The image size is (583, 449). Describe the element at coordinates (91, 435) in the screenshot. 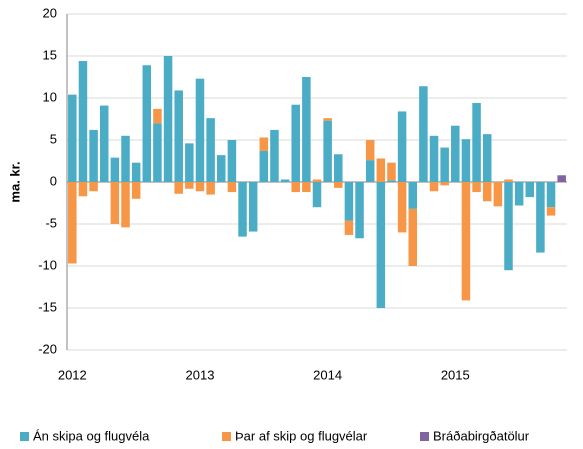

I see `legend-label: Án skipa og flugvéla` at that location.